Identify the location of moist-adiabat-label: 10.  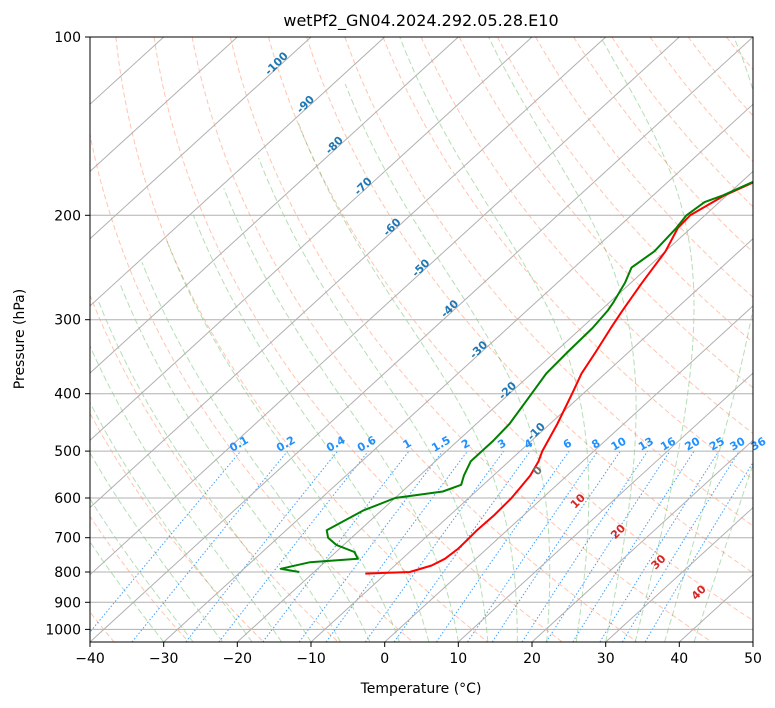
(578, 501).